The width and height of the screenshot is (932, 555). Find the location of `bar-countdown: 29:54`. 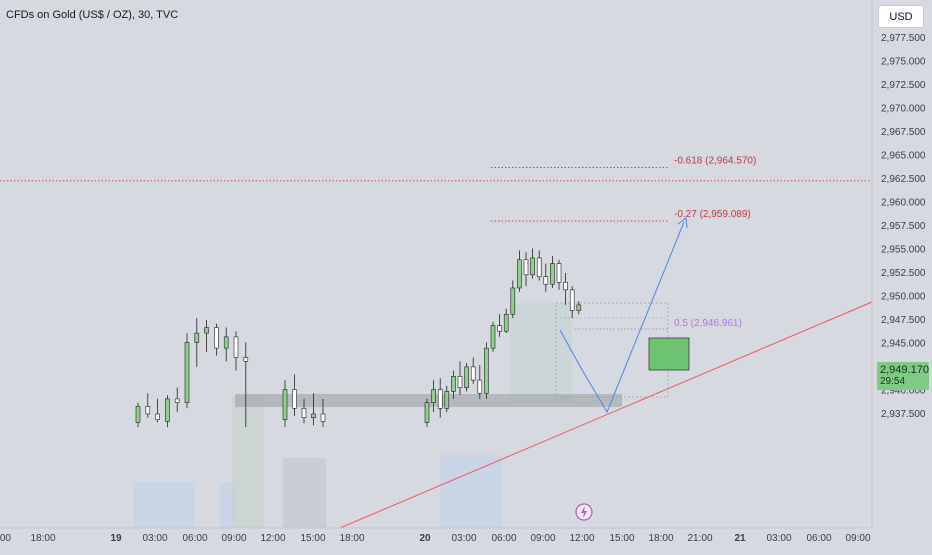

bar-countdown: 29:54 is located at coordinates (893, 381).